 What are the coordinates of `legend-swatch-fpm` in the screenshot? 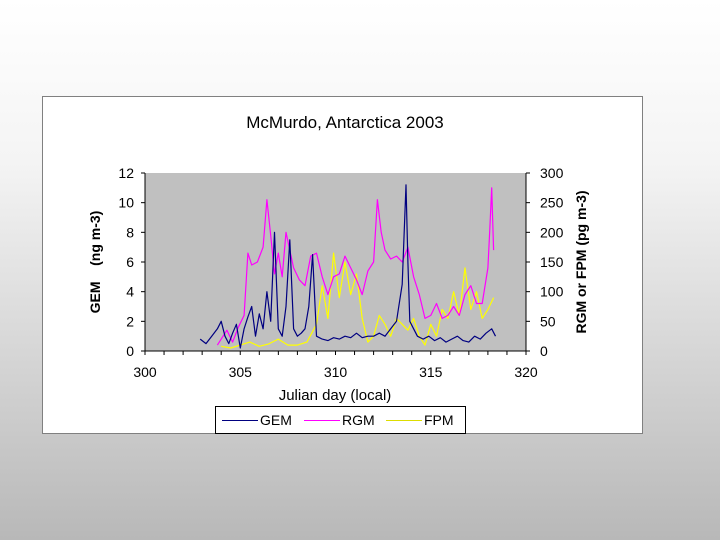 It's located at (404, 420).